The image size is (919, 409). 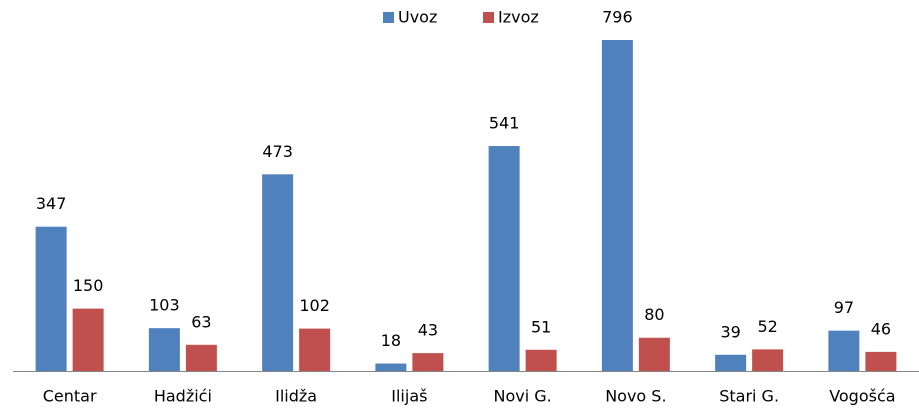 What do you see at coordinates (767, 326) in the screenshot?
I see `data-label: 52` at bounding box center [767, 326].